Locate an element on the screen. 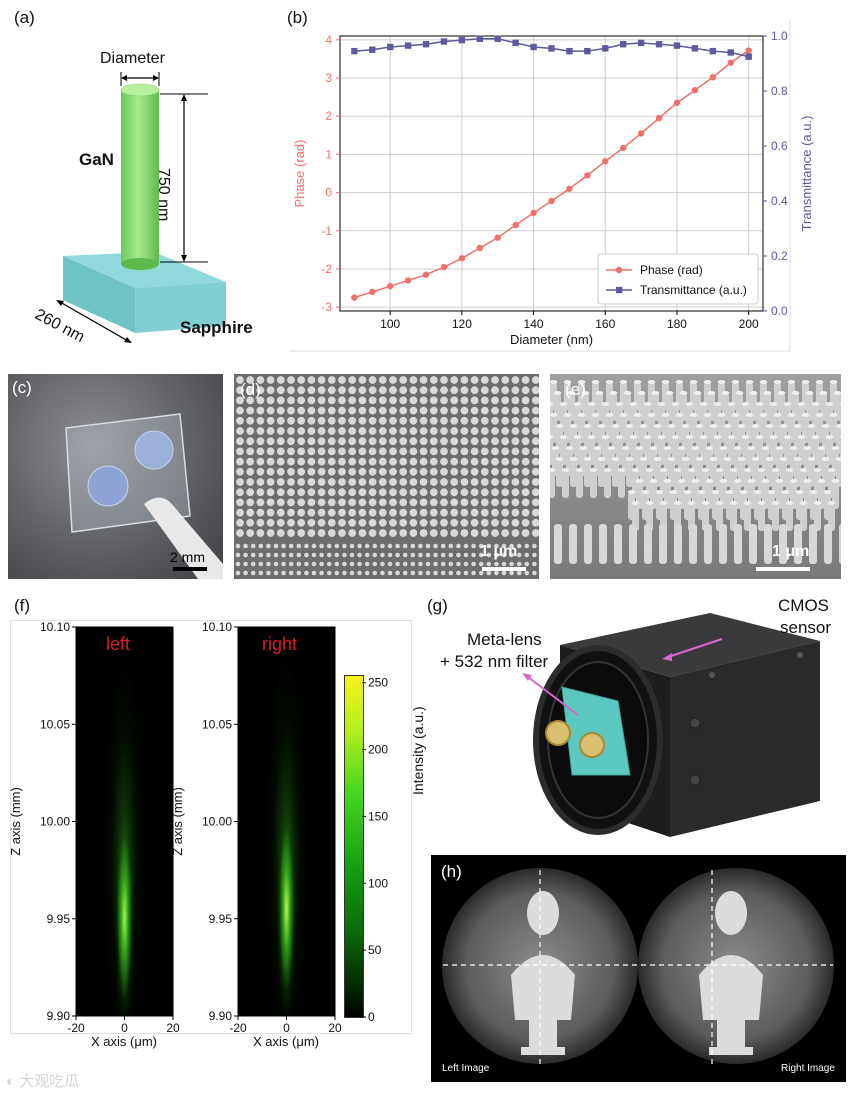  focus-x-tick-label: -20 is located at coordinates (238, 1028).